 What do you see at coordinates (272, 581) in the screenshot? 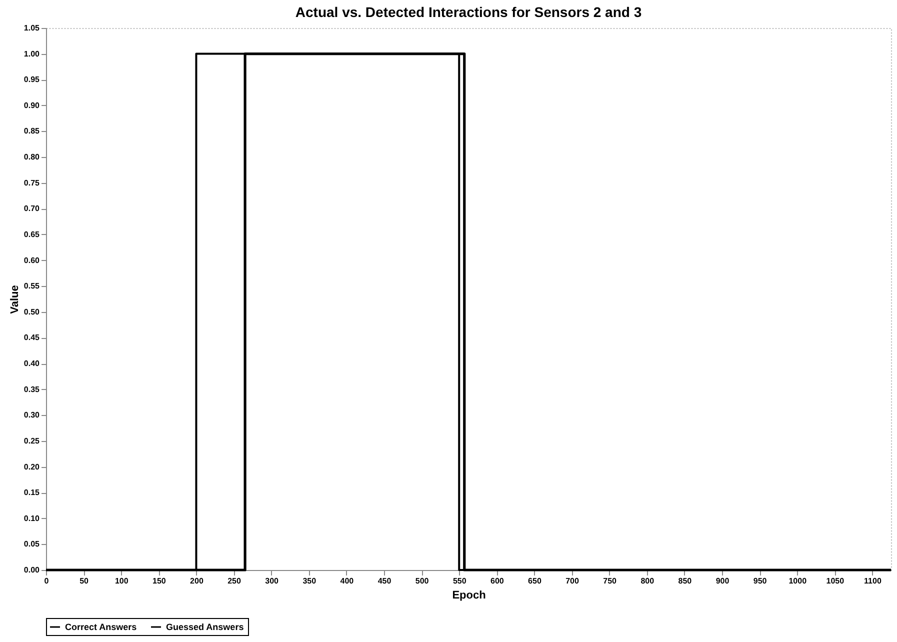
I see `x-tick-label: 300` at bounding box center [272, 581].